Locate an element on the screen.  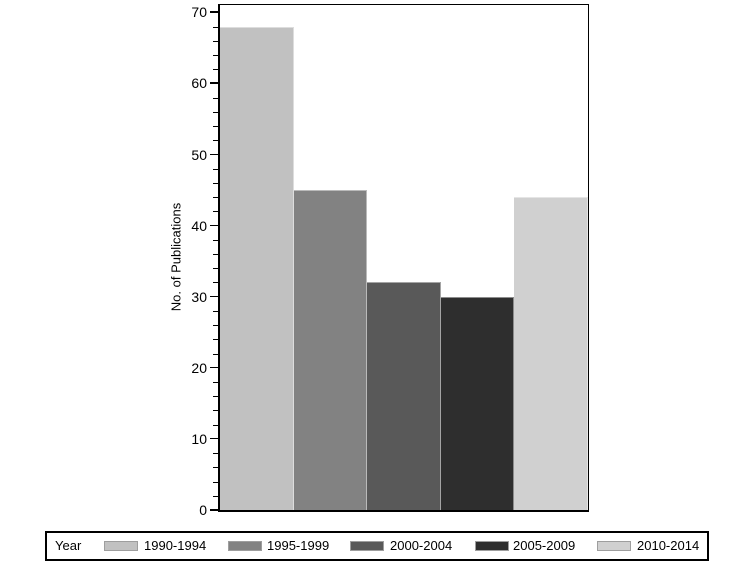
bar-2000-2004 is located at coordinates (404, 396).